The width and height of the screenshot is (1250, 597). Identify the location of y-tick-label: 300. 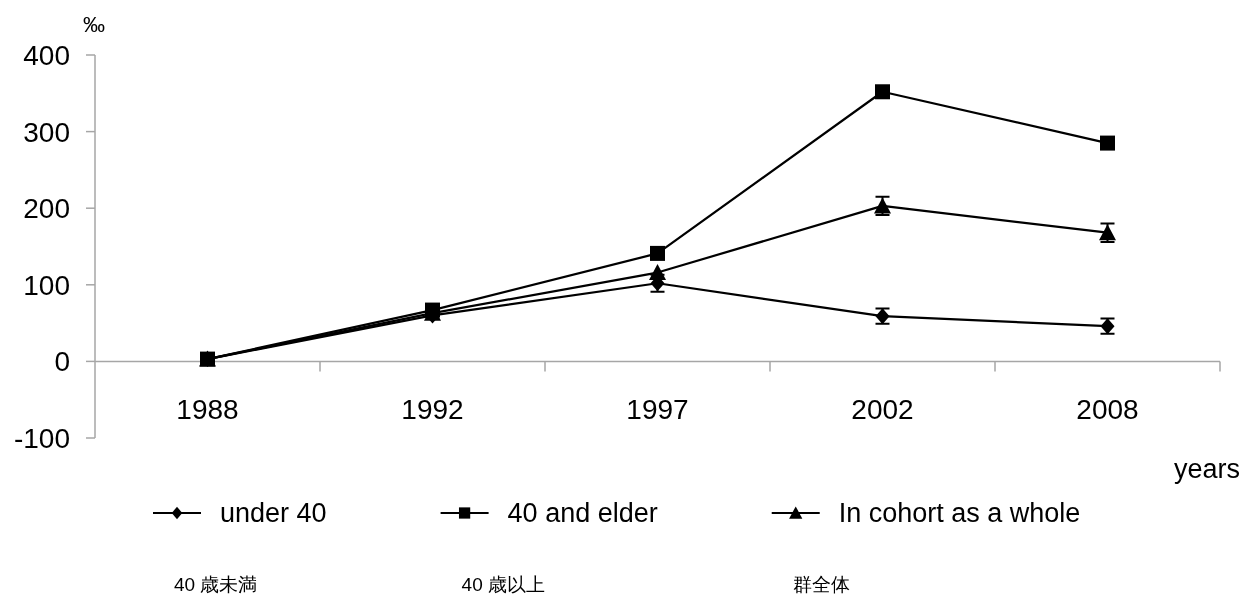
(46, 132).